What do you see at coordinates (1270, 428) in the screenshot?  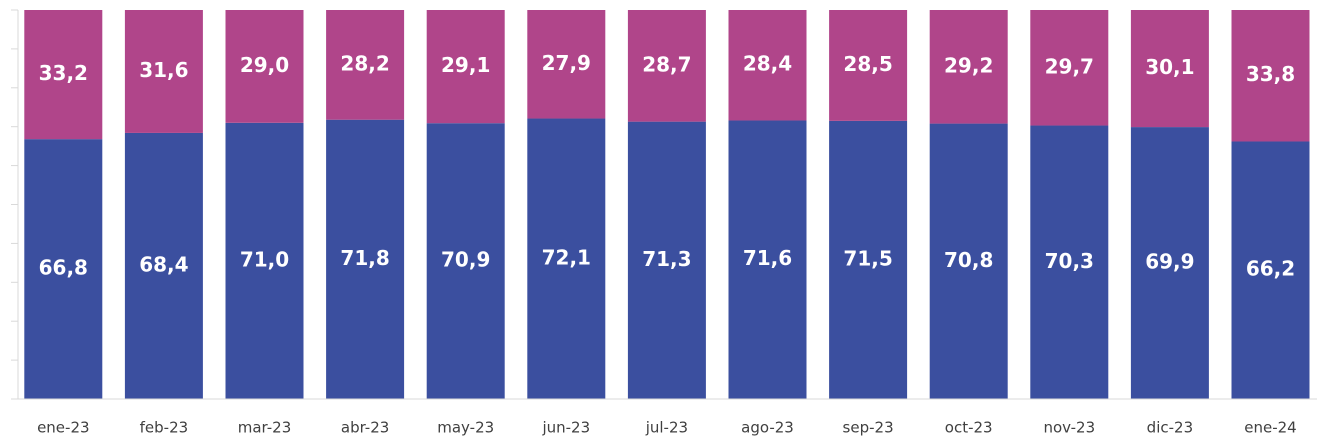 I see `x-tick-label: ene-24` at bounding box center [1270, 428].